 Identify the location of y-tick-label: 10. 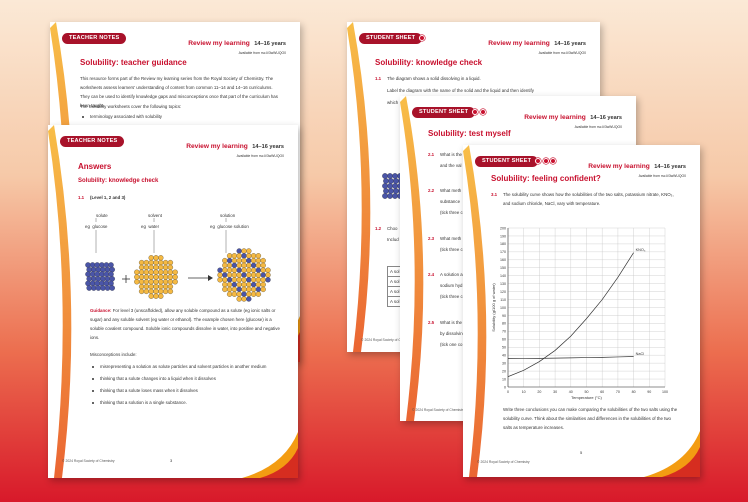
(504, 379).